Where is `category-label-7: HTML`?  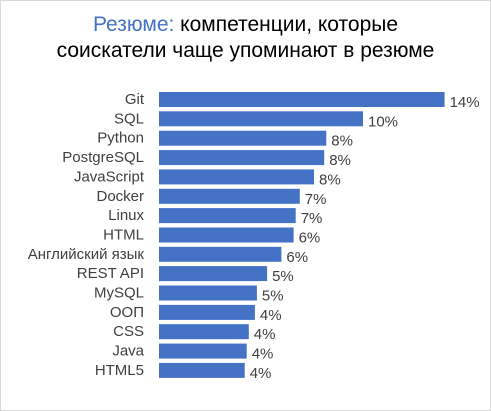 category-label-7: HTML is located at coordinates (123, 235).